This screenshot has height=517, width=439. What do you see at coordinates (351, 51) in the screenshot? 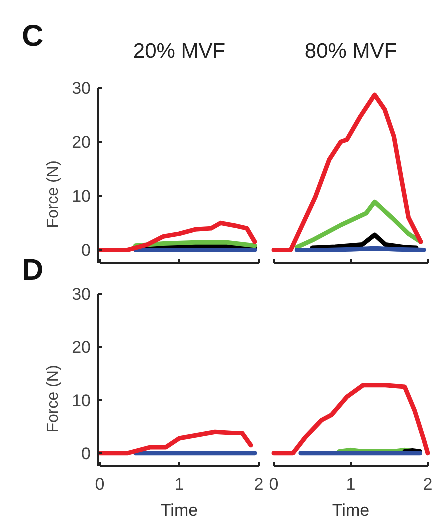
I see `chart-title: 80% MVF` at bounding box center [351, 51].